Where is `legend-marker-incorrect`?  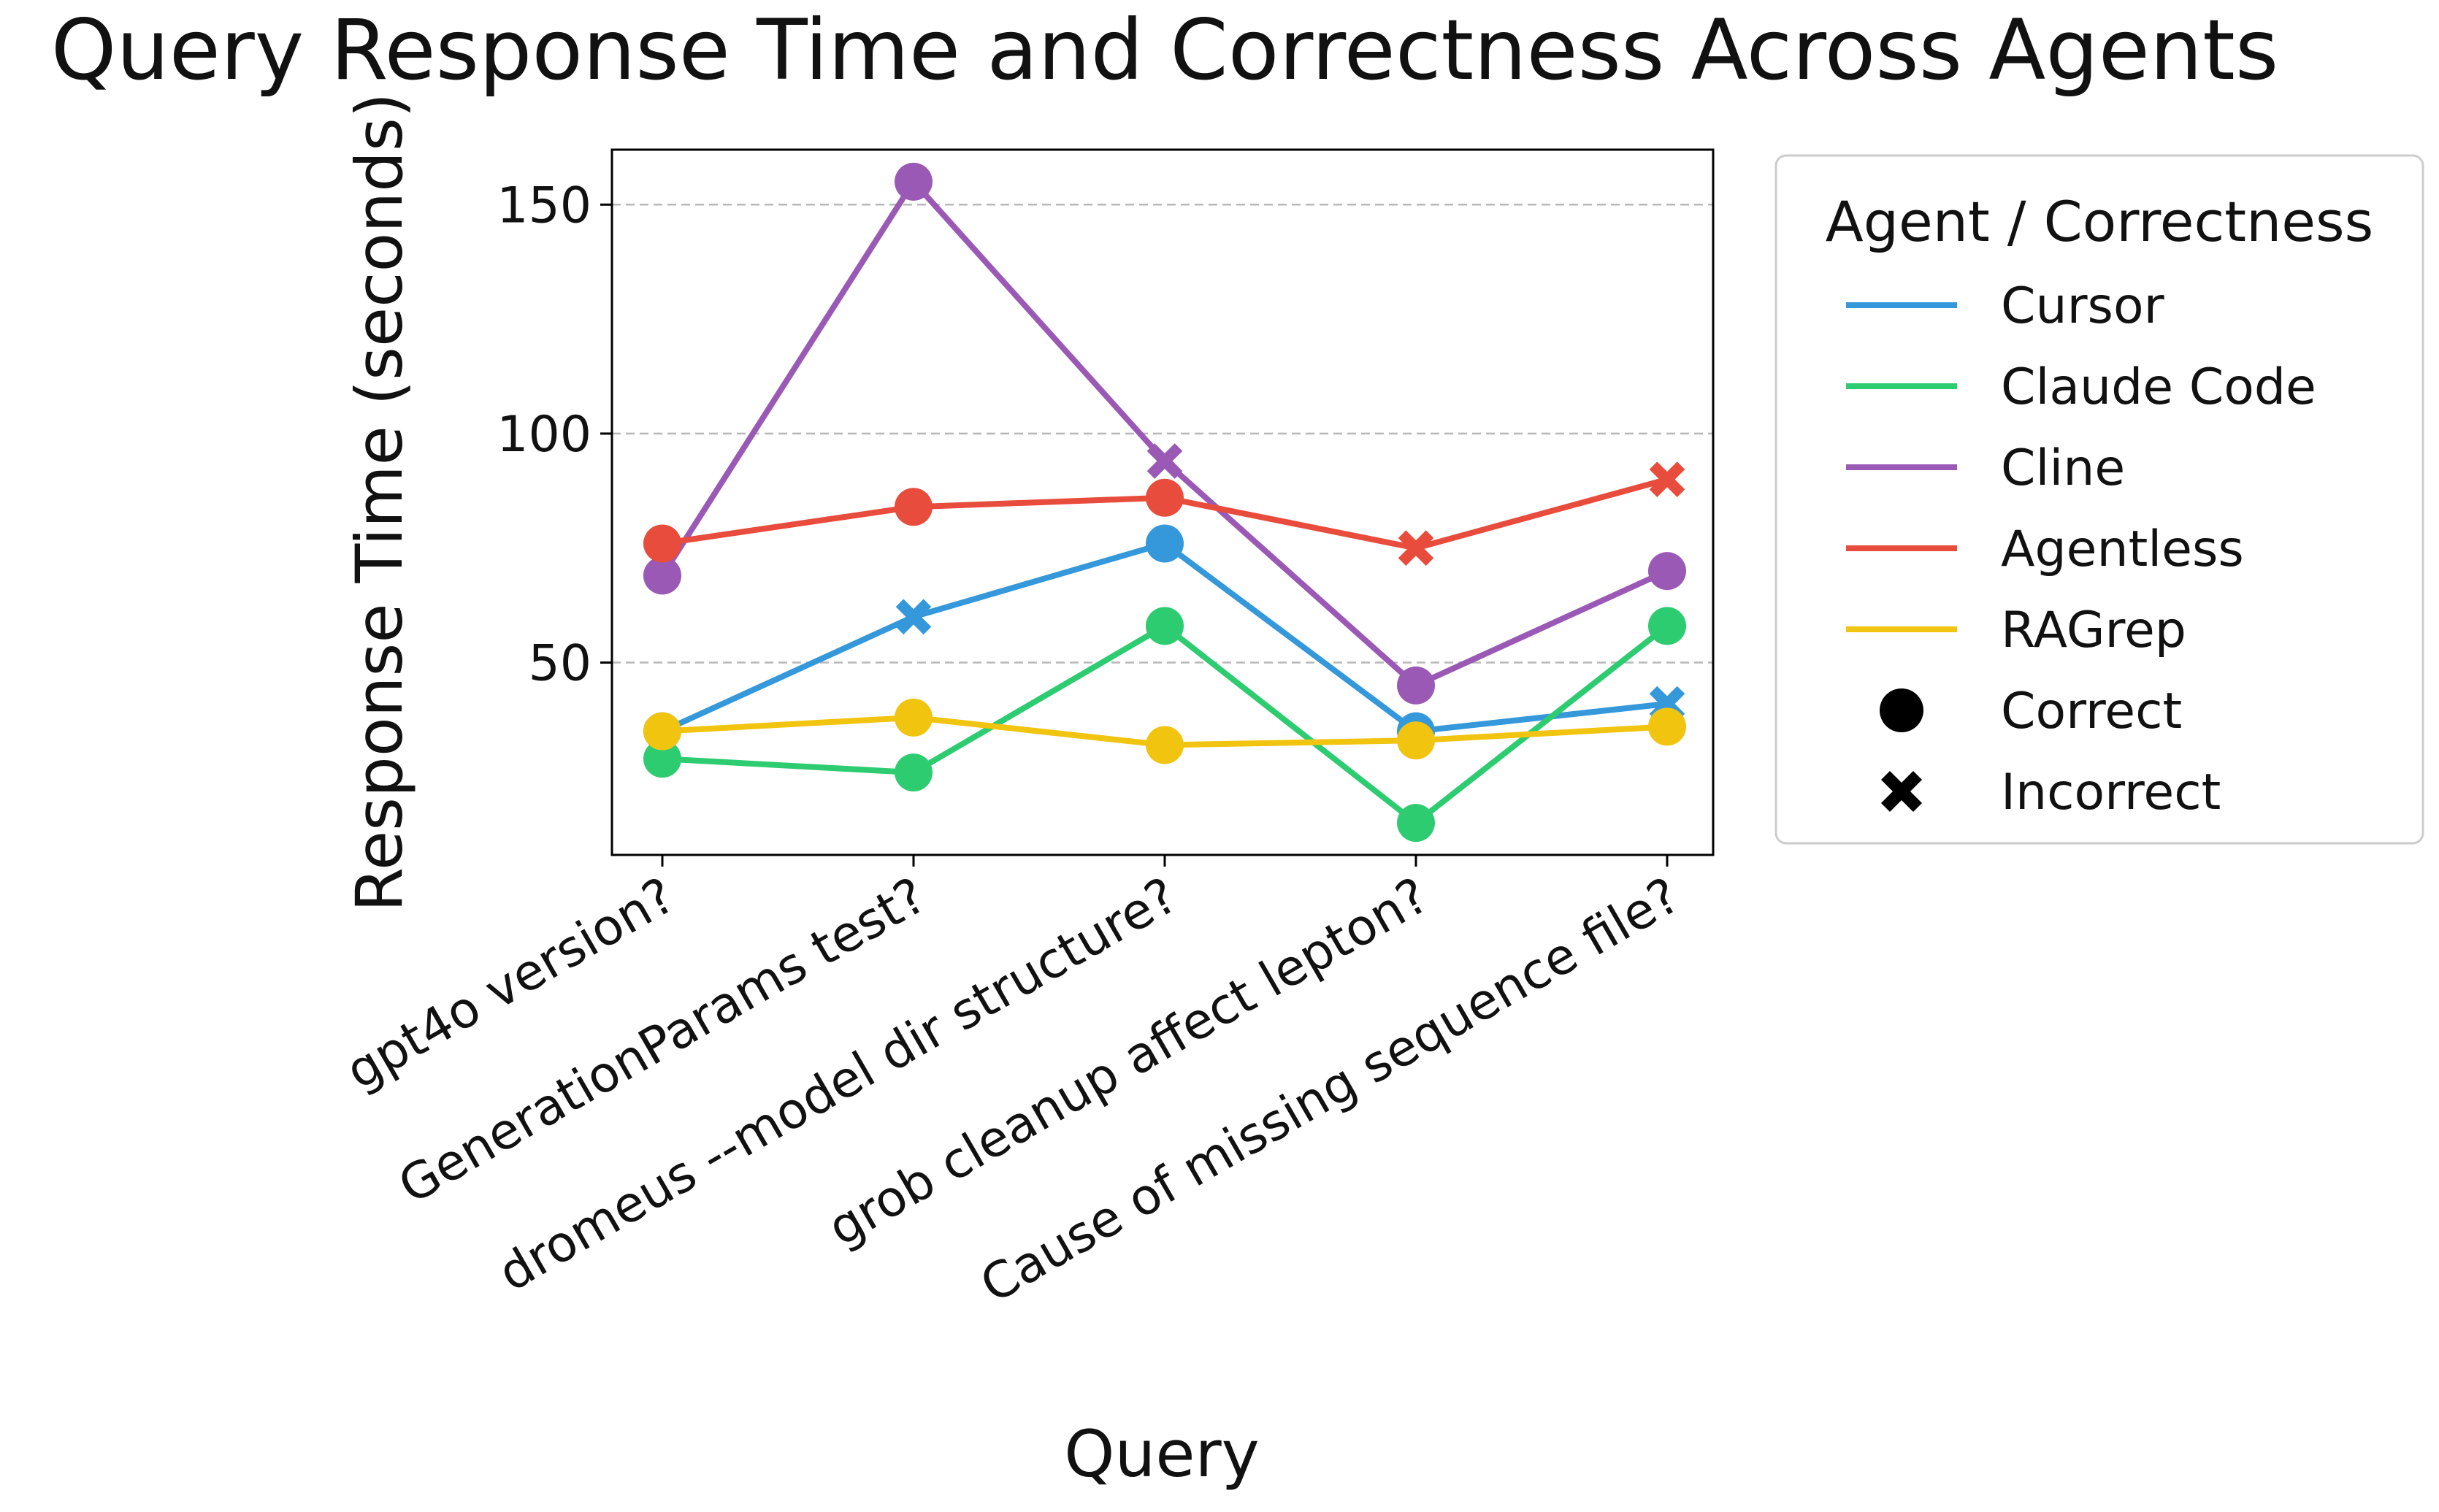
legend-marker-incorrect is located at coordinates (1902, 791).